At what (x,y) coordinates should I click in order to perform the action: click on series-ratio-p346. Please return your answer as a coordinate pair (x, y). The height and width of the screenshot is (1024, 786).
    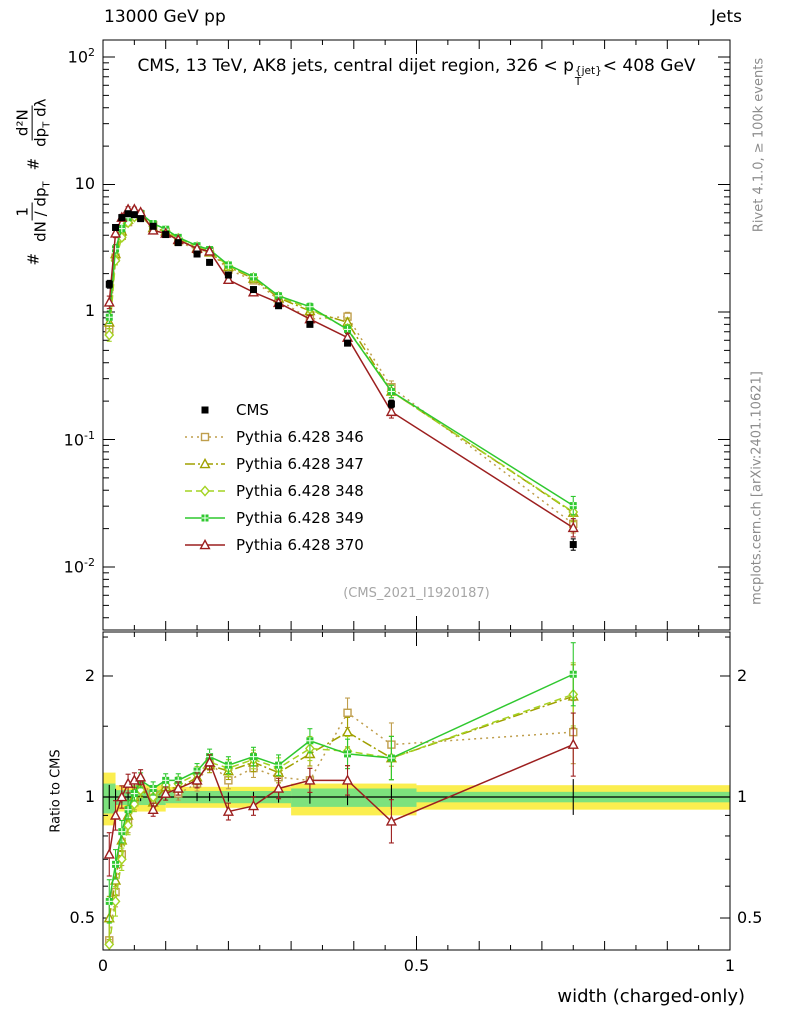
    Looking at the image, I should click on (341, 823).